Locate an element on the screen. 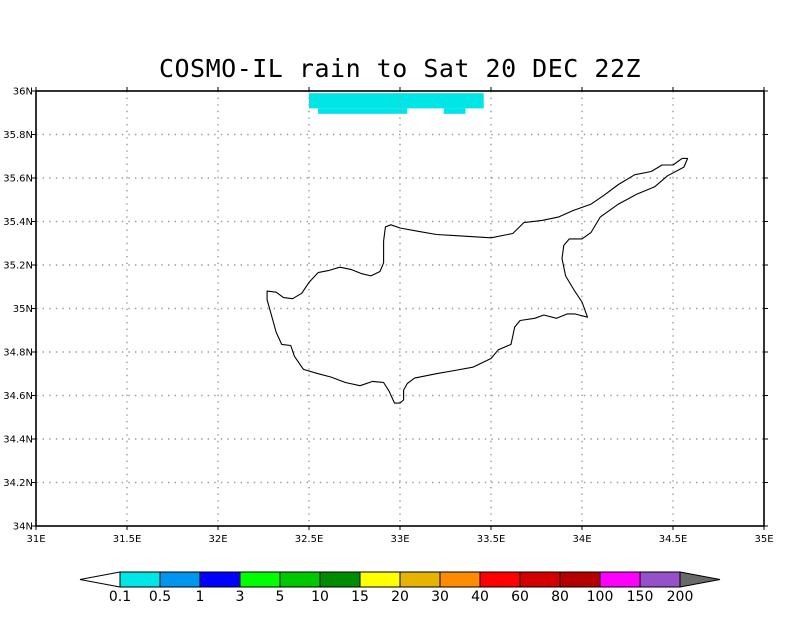 The image size is (800, 618). lon-tick-label: 34.5E is located at coordinates (673, 539).